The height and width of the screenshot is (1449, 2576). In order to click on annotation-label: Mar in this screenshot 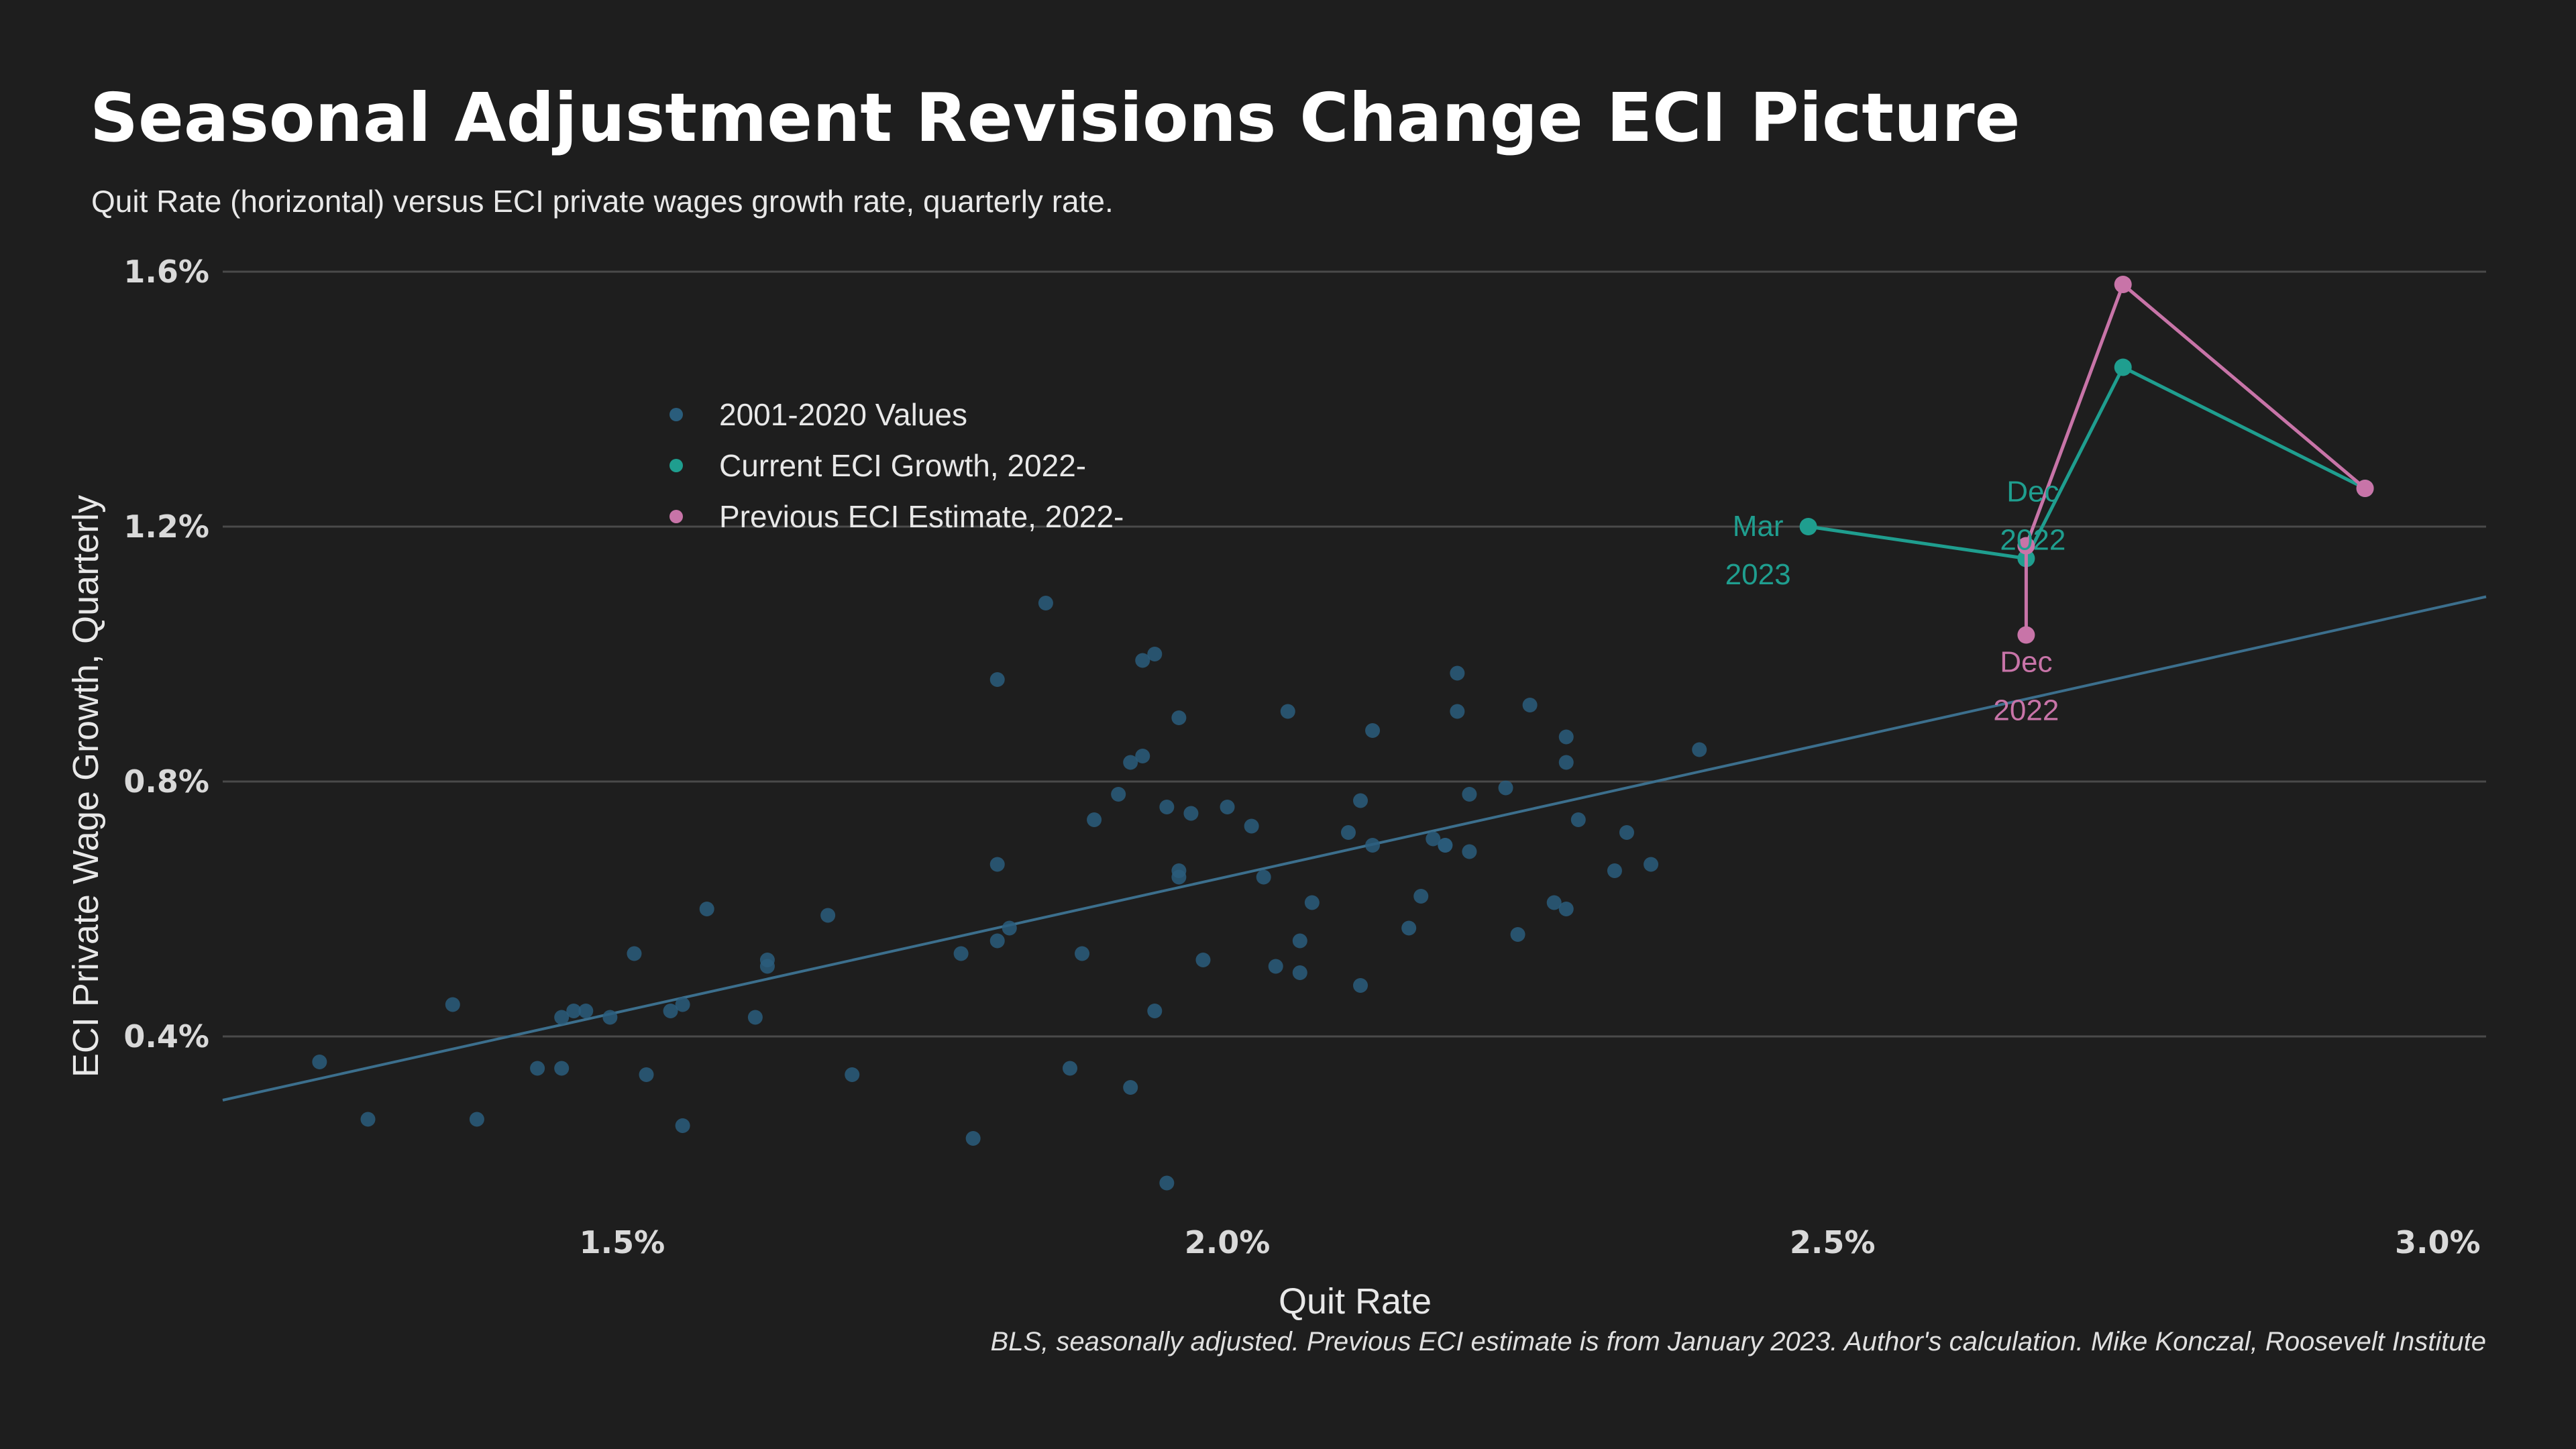, I will do `click(1758, 526)`.